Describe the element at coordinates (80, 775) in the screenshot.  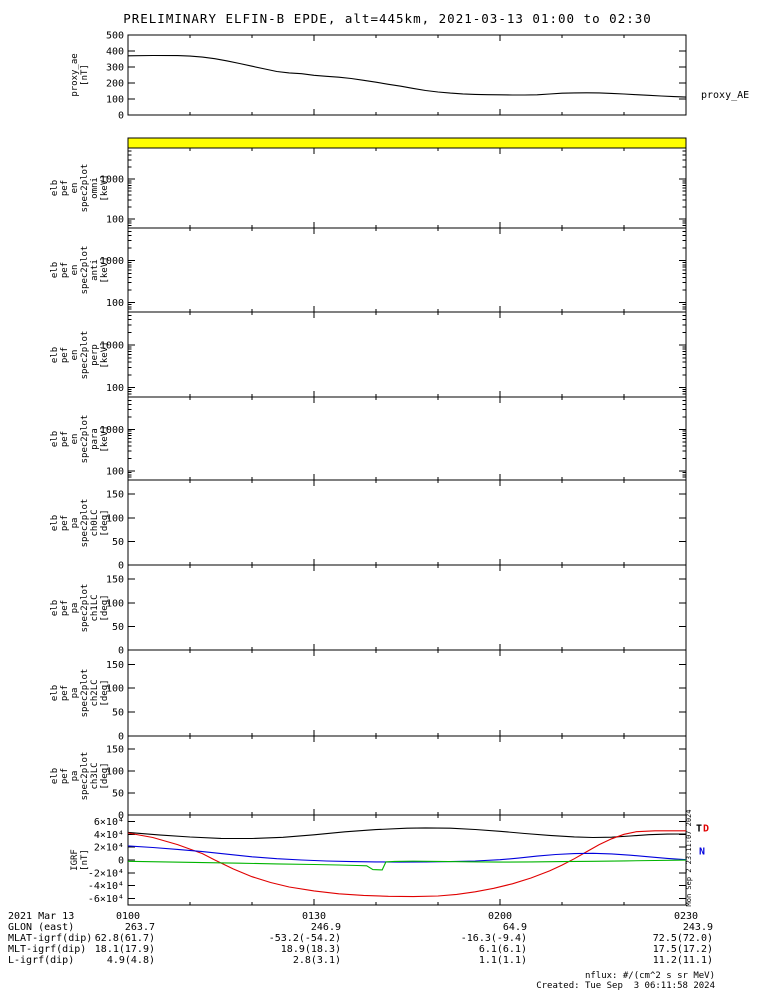
I see `y-axis-label-pa_spec2plot_ch3LC: elb pef pa spec2plot ch3LC [deg]` at that location.